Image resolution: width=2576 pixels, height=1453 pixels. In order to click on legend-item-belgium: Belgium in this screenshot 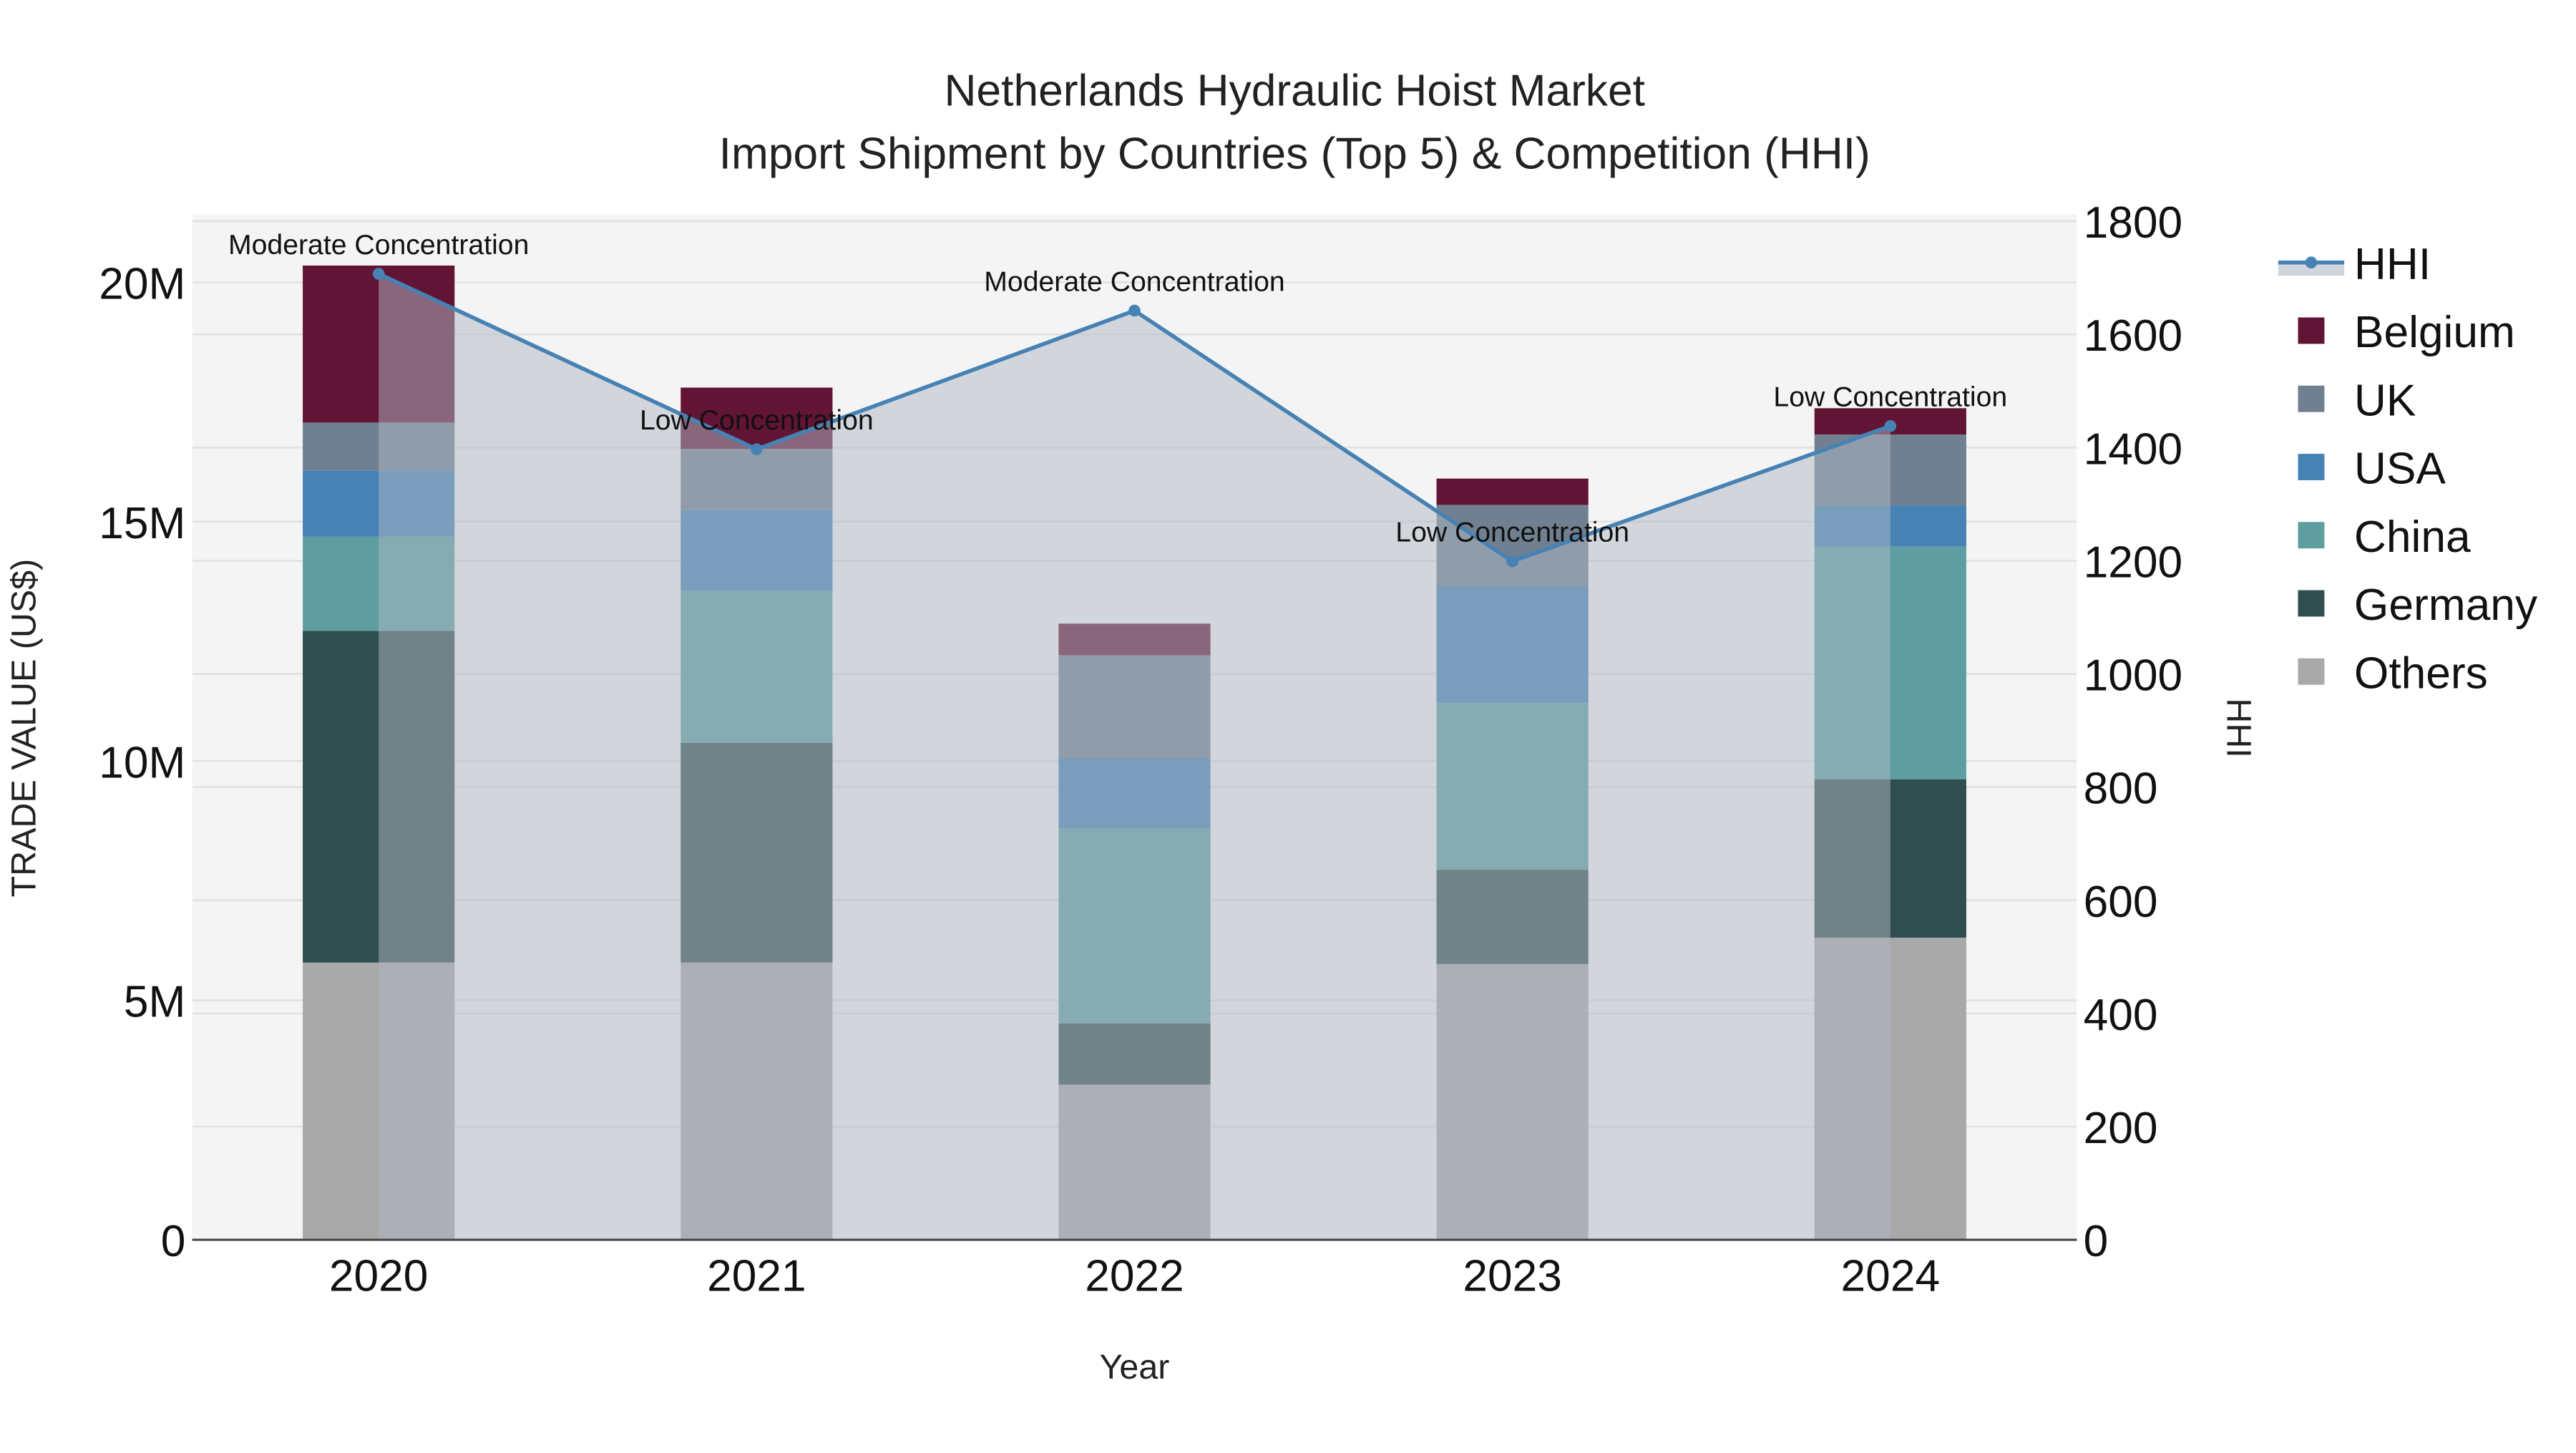, I will do `click(2406, 332)`.